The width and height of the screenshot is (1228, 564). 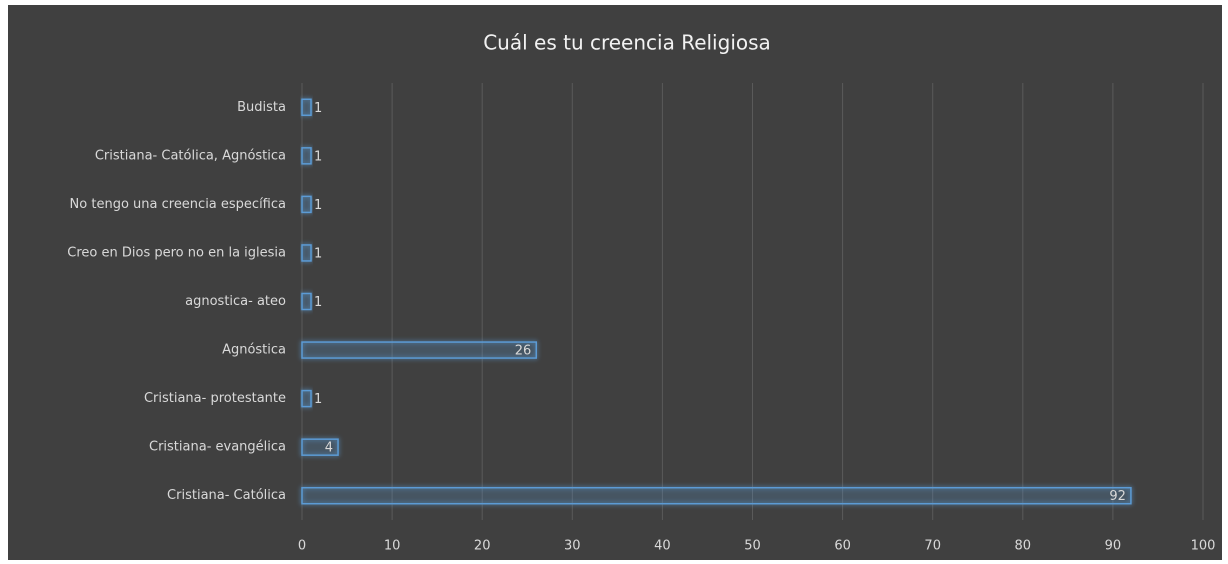 What do you see at coordinates (254, 350) in the screenshot?
I see `y-tick-label: Agnóstica` at bounding box center [254, 350].